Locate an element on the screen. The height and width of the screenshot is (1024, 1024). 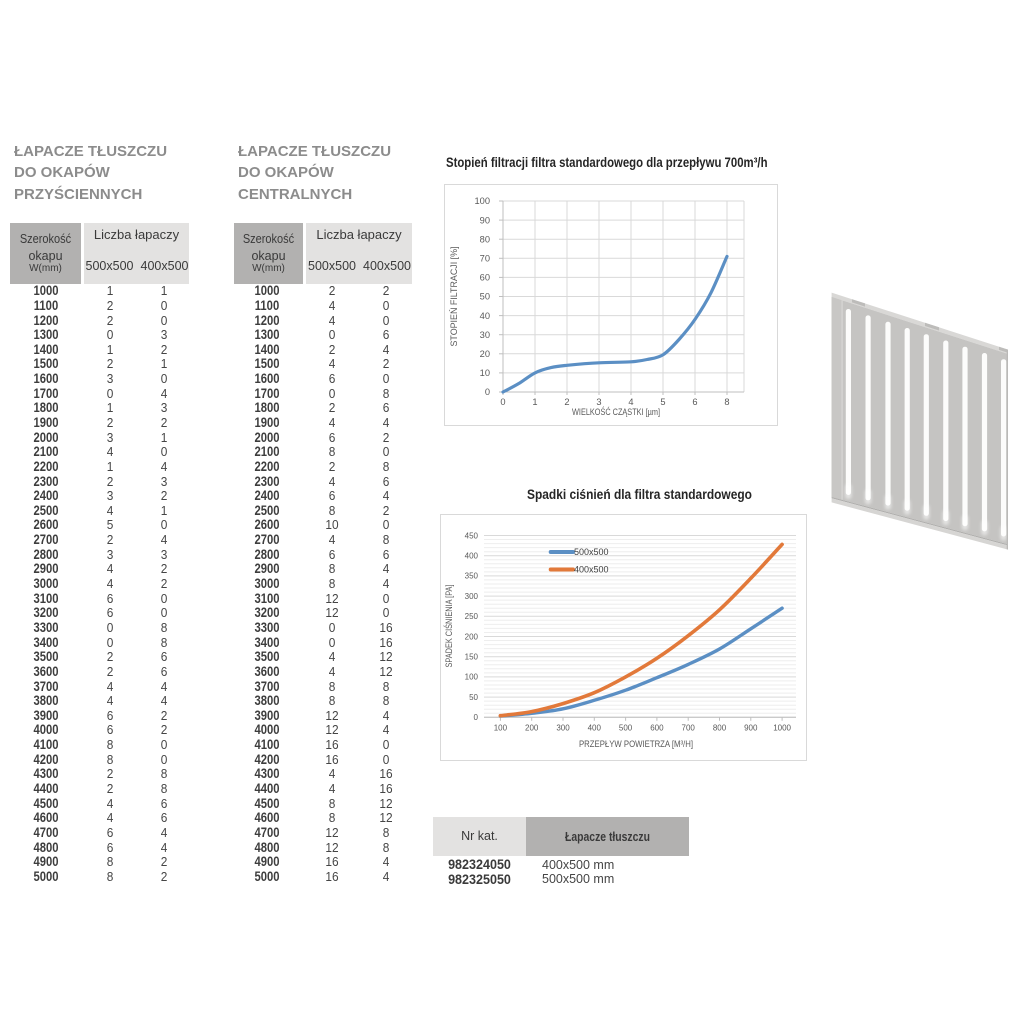
svg-text: 500x500 is located at coordinates (591, 552).